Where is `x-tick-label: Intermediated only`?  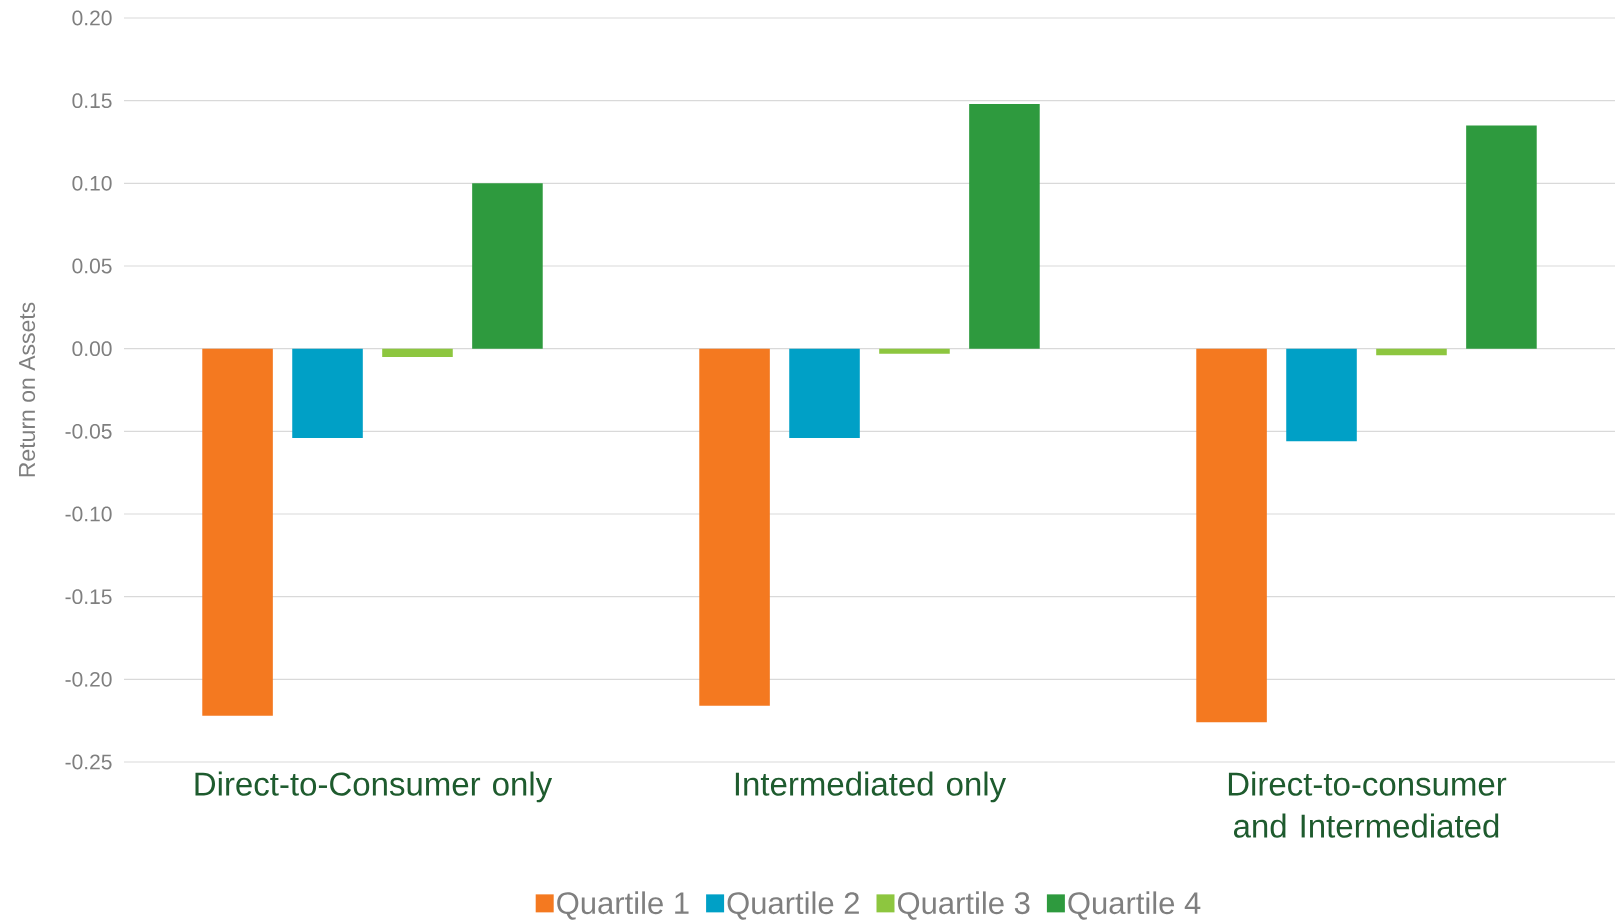
x-tick-label: Intermediated only is located at coordinates (871, 787).